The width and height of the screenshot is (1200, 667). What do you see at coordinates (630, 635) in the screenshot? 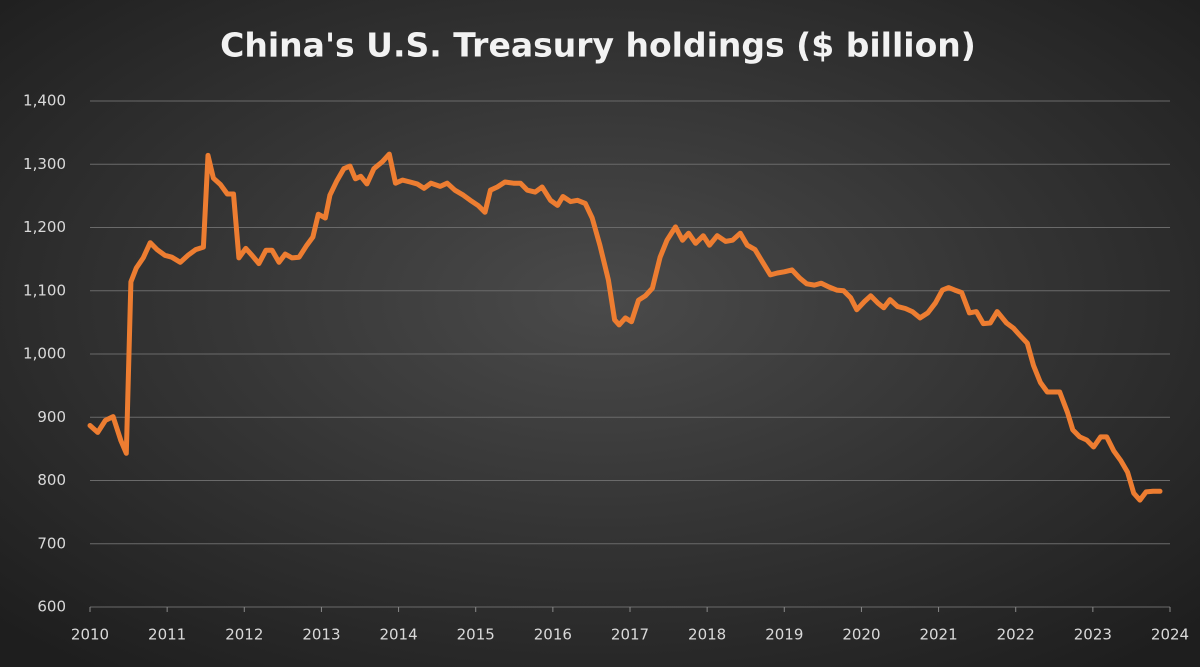
I see `x-tick-label: 2017` at bounding box center [630, 635].